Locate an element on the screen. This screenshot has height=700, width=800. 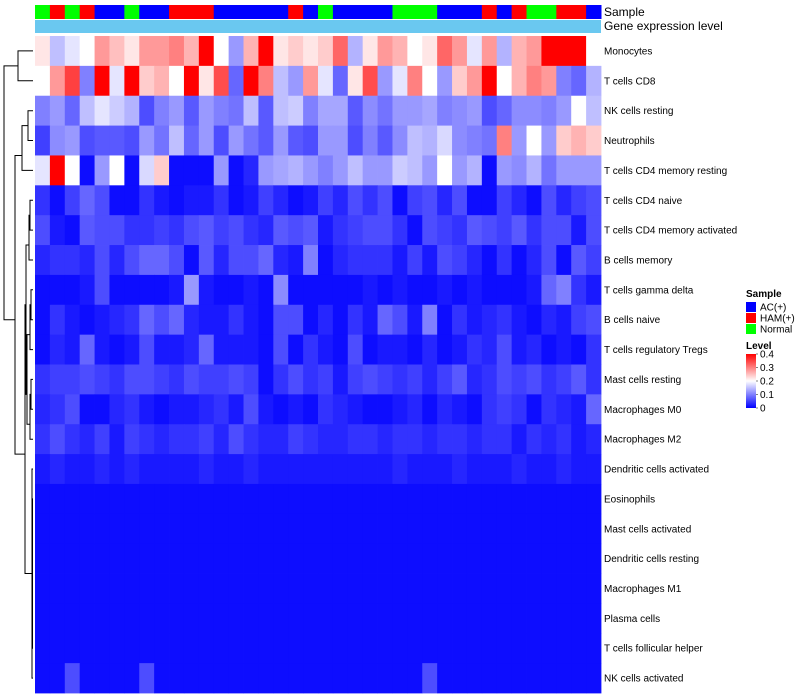
row-label: B cells memory is located at coordinates (638, 261).